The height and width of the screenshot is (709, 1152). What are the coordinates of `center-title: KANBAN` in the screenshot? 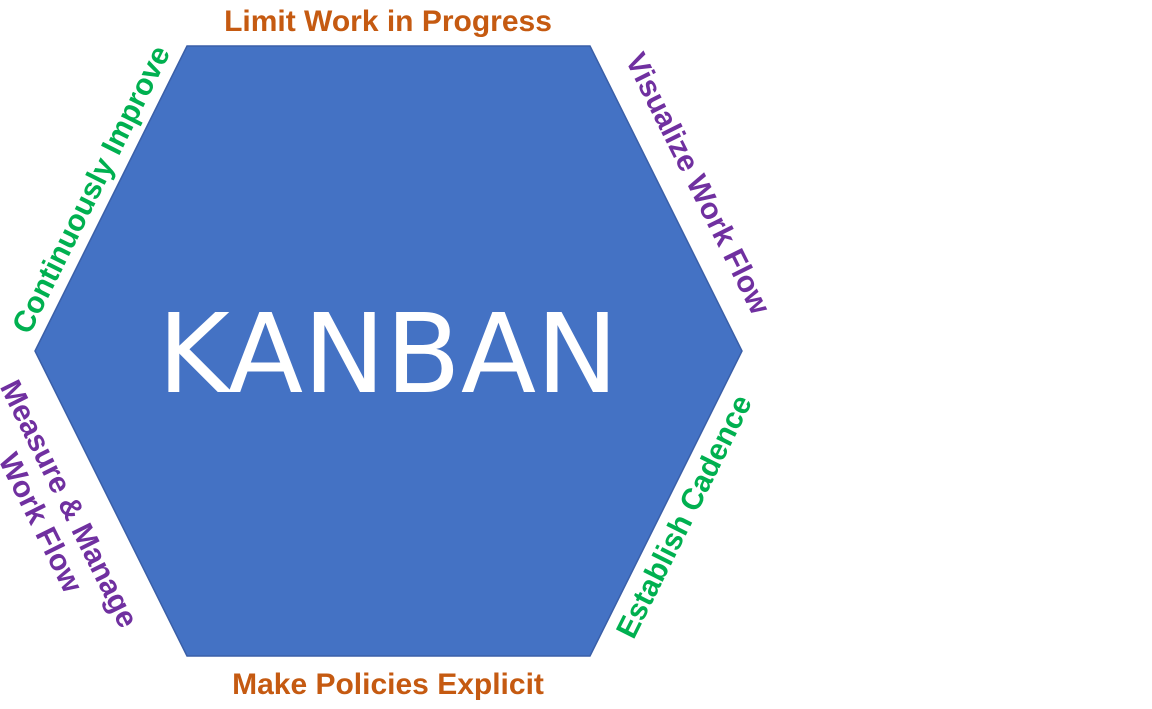 It's located at (388, 354).